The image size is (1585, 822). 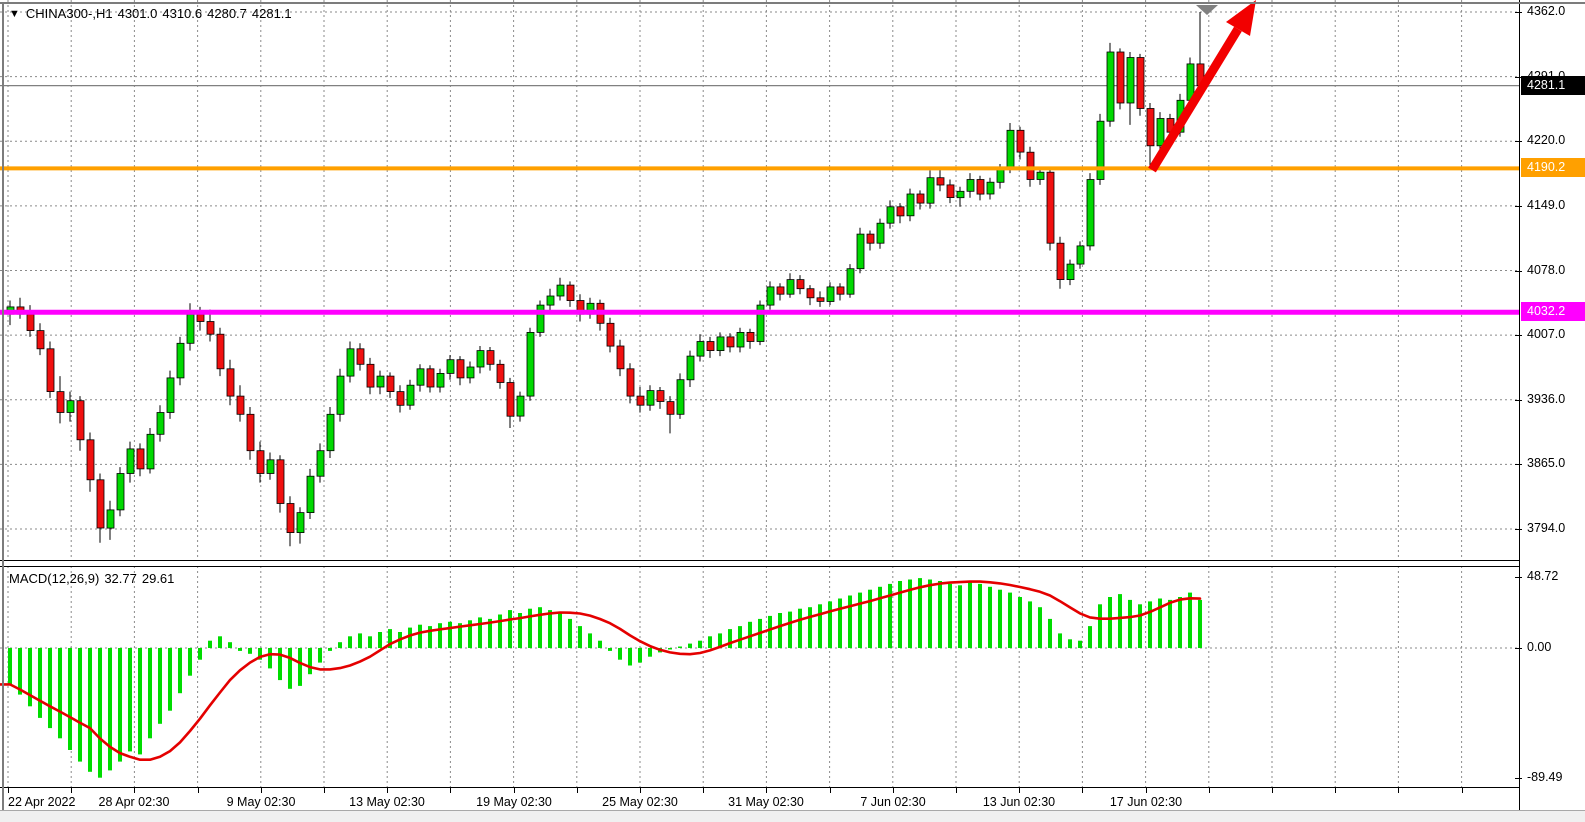 I want to click on panel-separator-top, so click(x=759, y=560).